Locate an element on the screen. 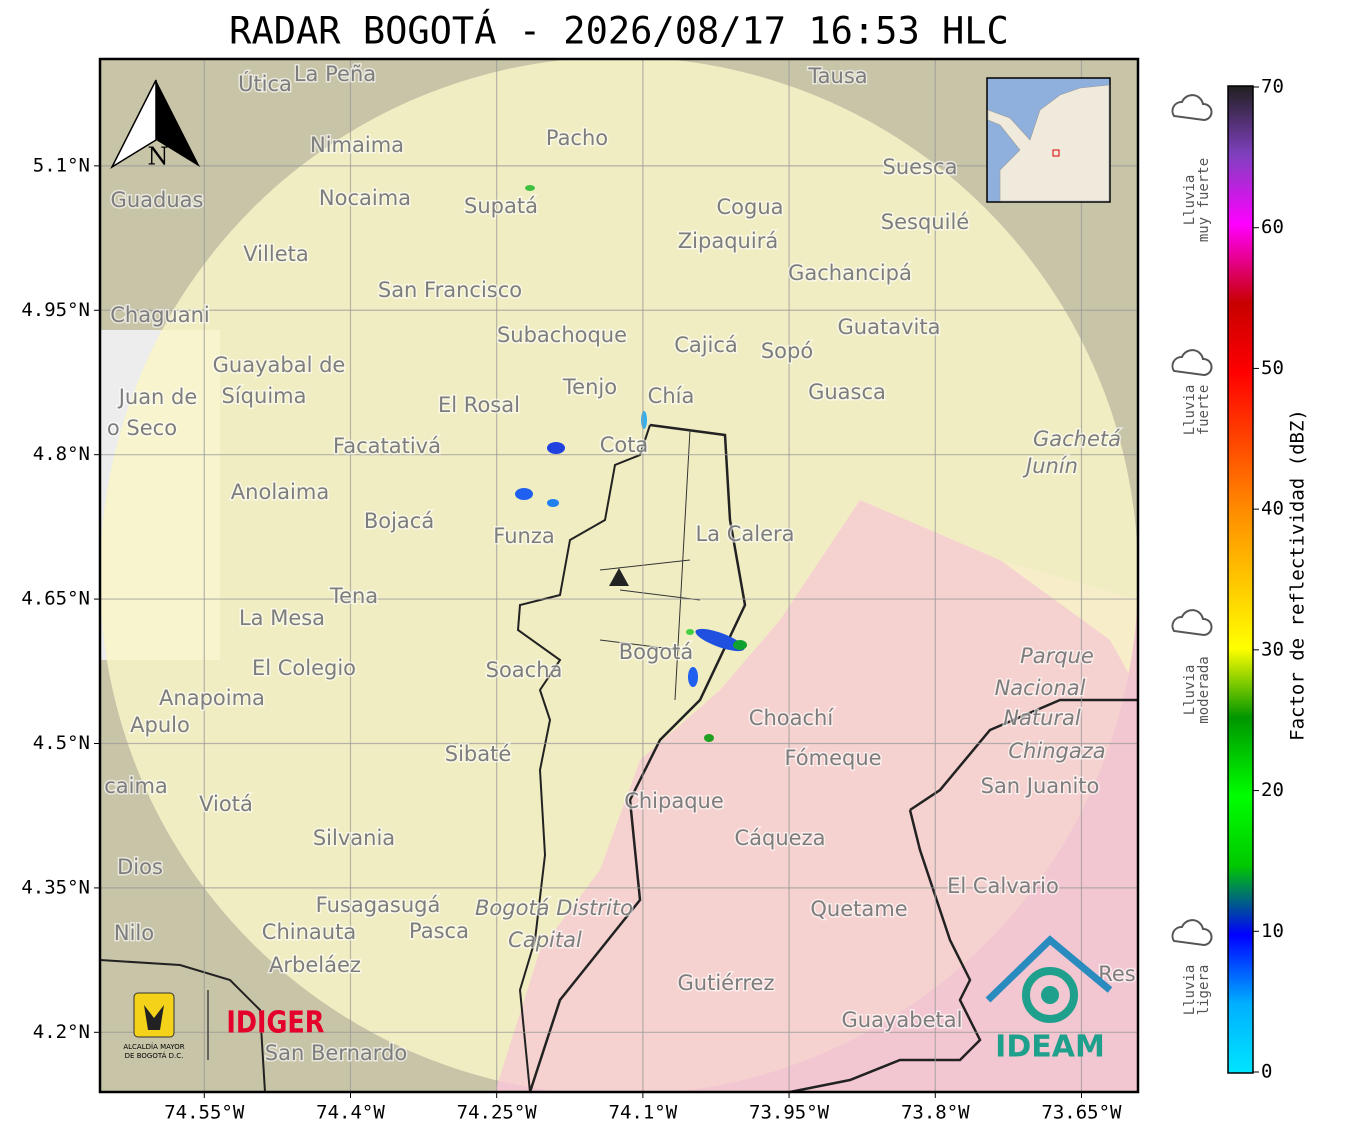  category-label: muy fuerte is located at coordinates (1204, 200).